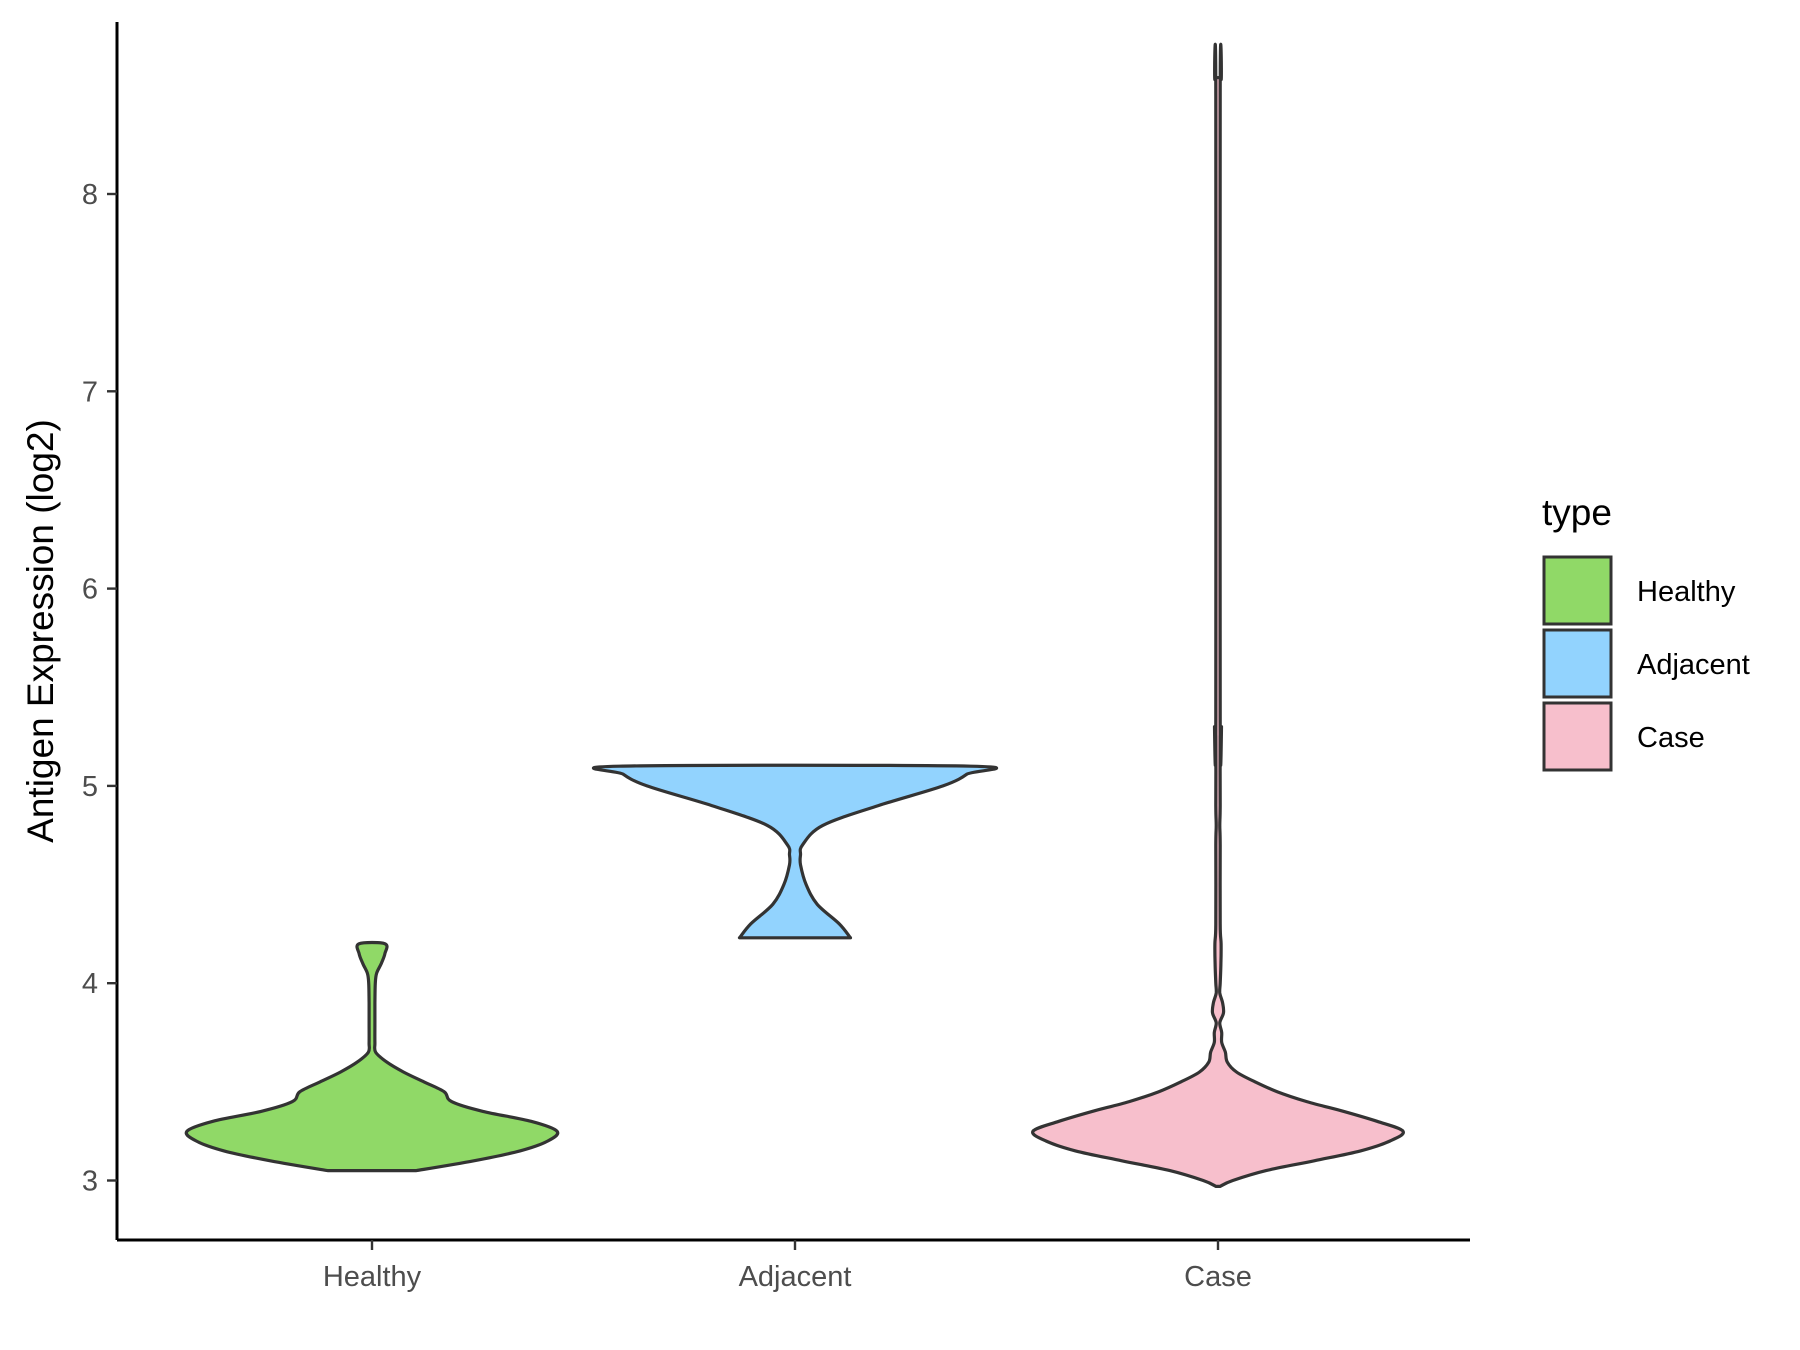 This screenshot has height=1350, width=1800. I want to click on legend-key-healthy, so click(1577, 590).